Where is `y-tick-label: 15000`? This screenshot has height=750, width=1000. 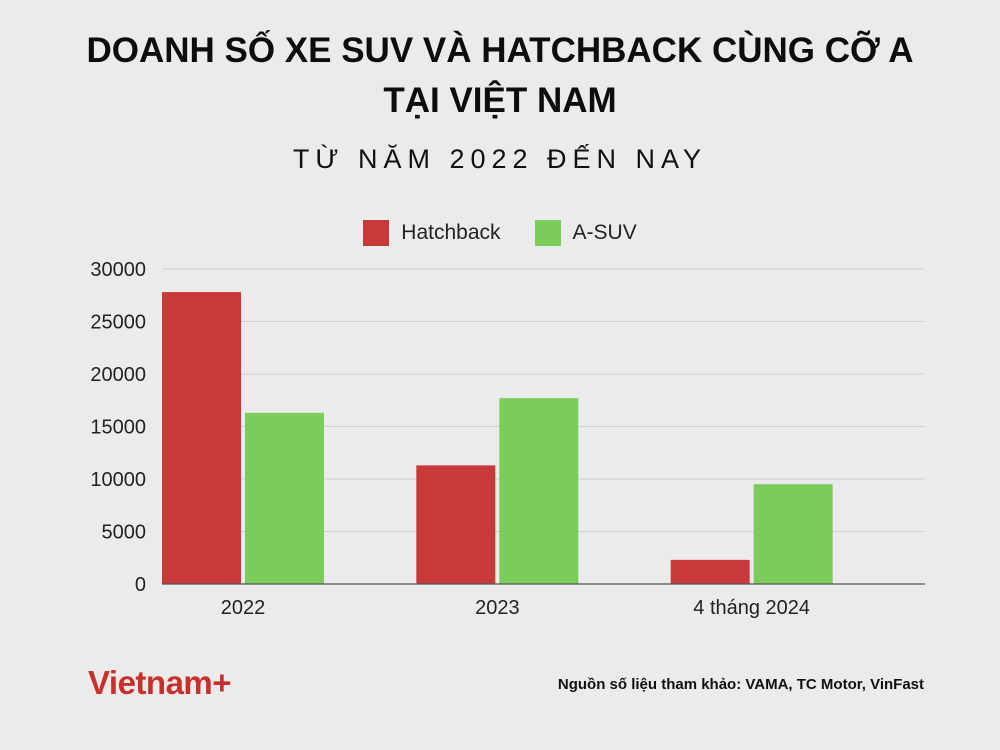 y-tick-label: 15000 is located at coordinates (118, 428).